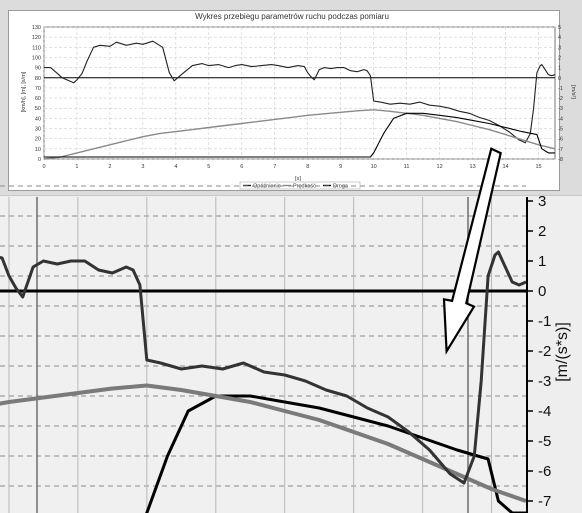 The width and height of the screenshot is (582, 513). What do you see at coordinates (36, 58) in the screenshot?
I see `y-left-tick-label: 100` at bounding box center [36, 58].